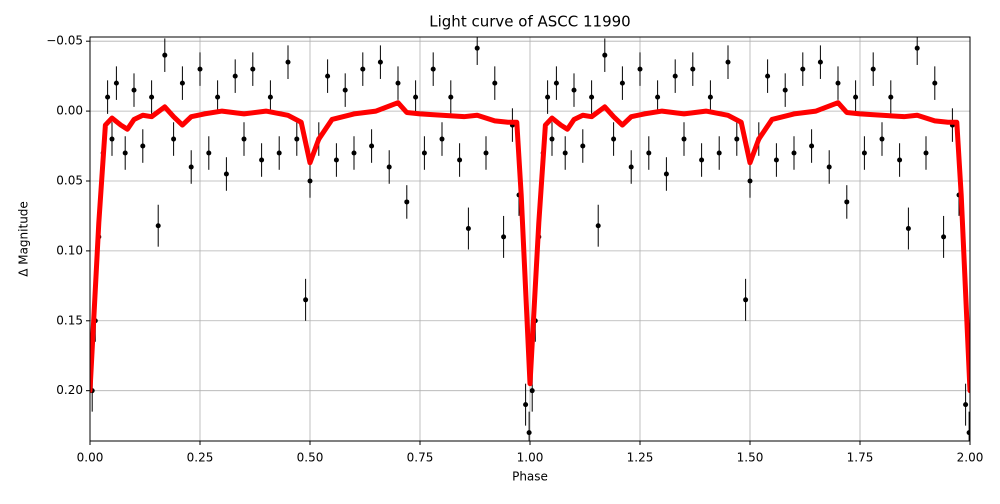 The width and height of the screenshot is (1000, 504). I want to click on chart-title: Light curve of ASCC 11990, so click(529, 22).